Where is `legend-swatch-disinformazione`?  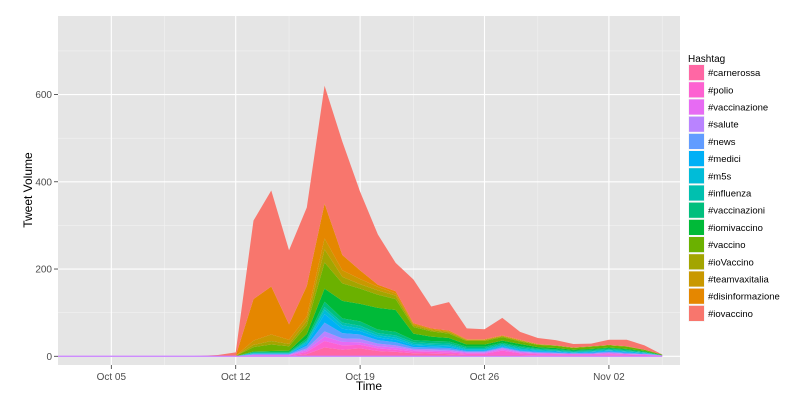 legend-swatch-disinformazione is located at coordinates (696, 296).